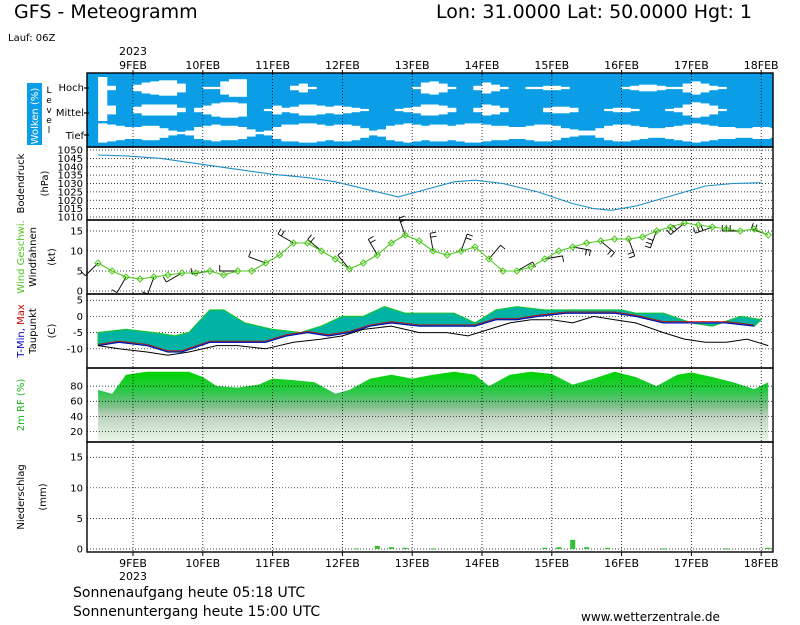 The image size is (800, 625). I want to click on top-day-label-11FEB: 11FEB, so click(272, 65).